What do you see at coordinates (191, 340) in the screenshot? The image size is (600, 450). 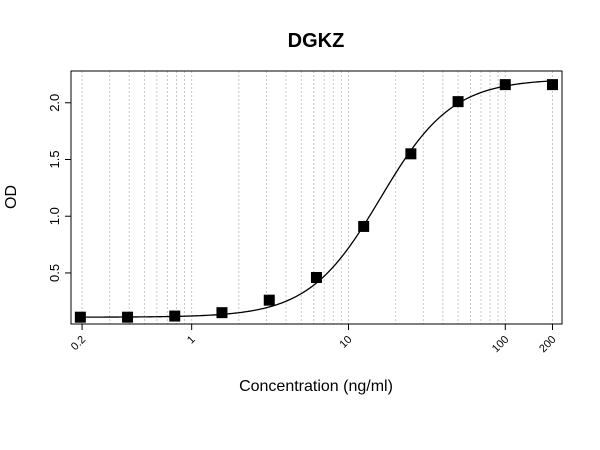 I see `x-tick-label: 1` at bounding box center [191, 340].